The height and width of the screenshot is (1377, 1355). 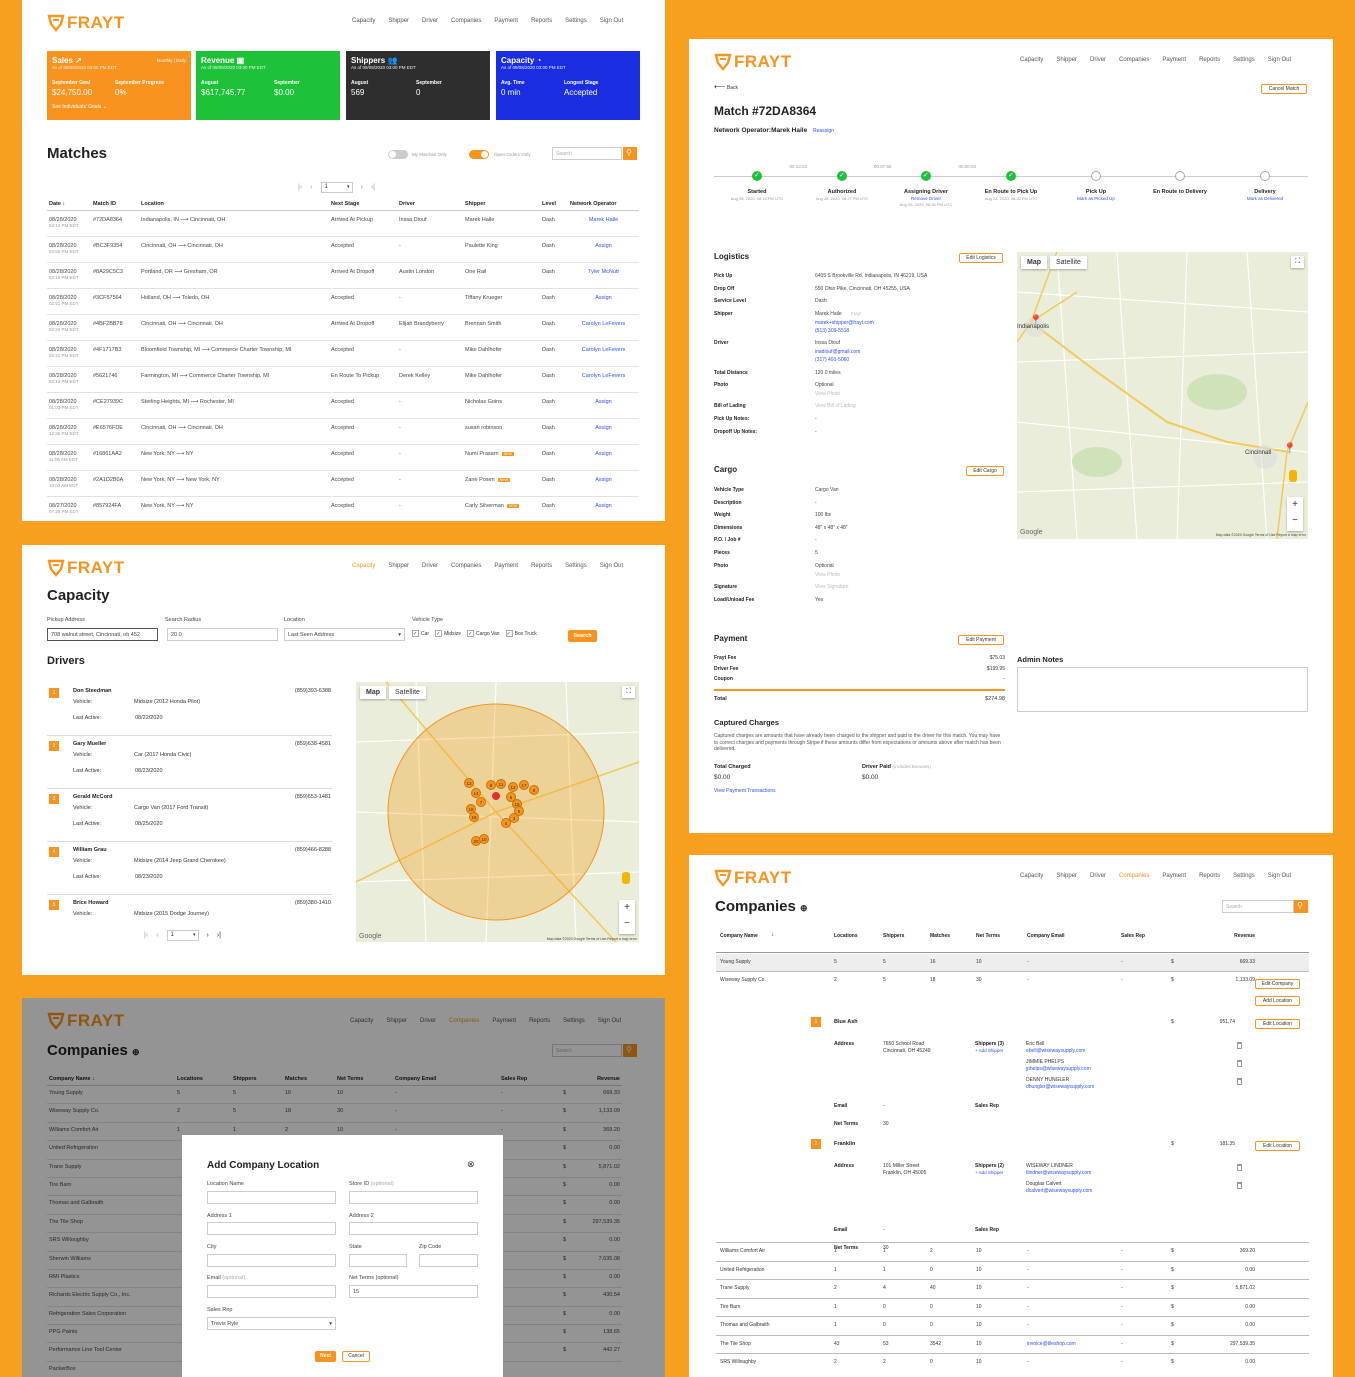 What do you see at coordinates (524, 785) in the screenshot?
I see `driver-marker: 17` at bounding box center [524, 785].